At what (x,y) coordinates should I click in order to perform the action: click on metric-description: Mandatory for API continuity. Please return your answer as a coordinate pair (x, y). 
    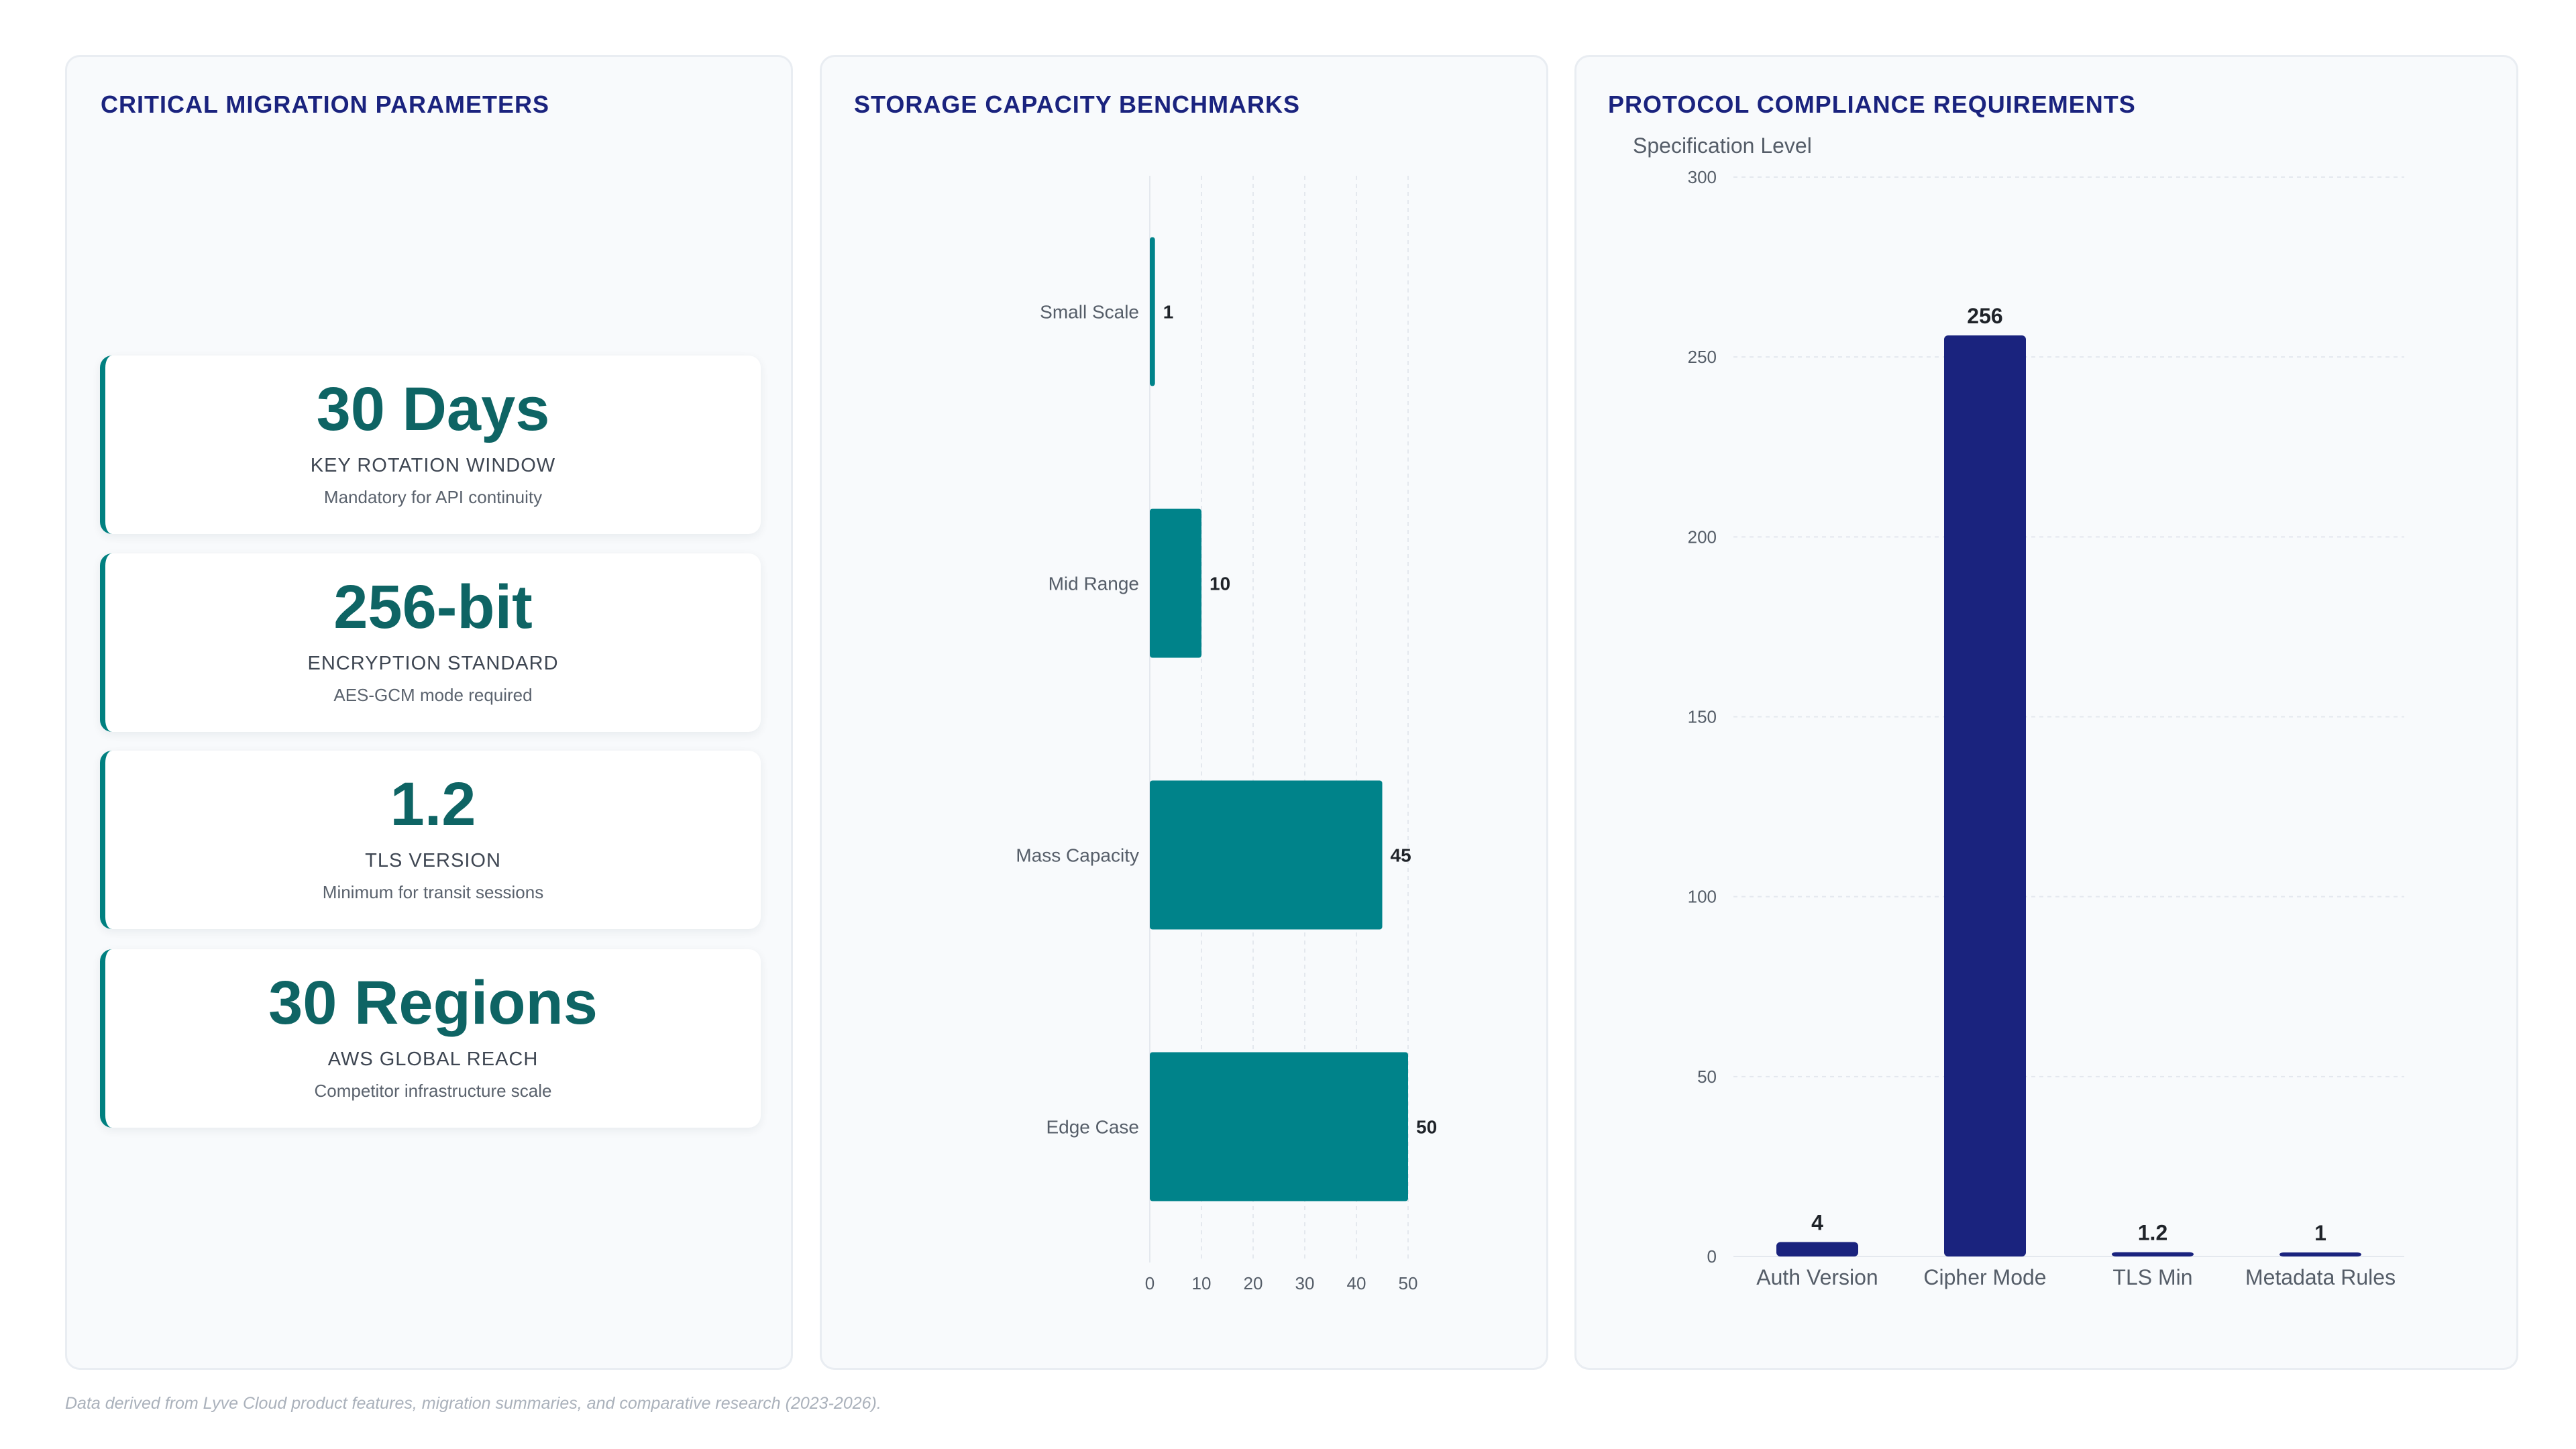
    Looking at the image, I should click on (433, 497).